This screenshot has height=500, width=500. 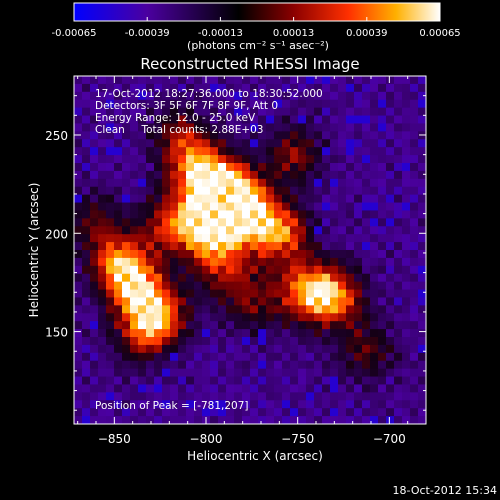 I want to click on annotation-detectors: Detectors: 3F 5F 6F 7F 8F 9F, Att 0, so click(x=186, y=106).